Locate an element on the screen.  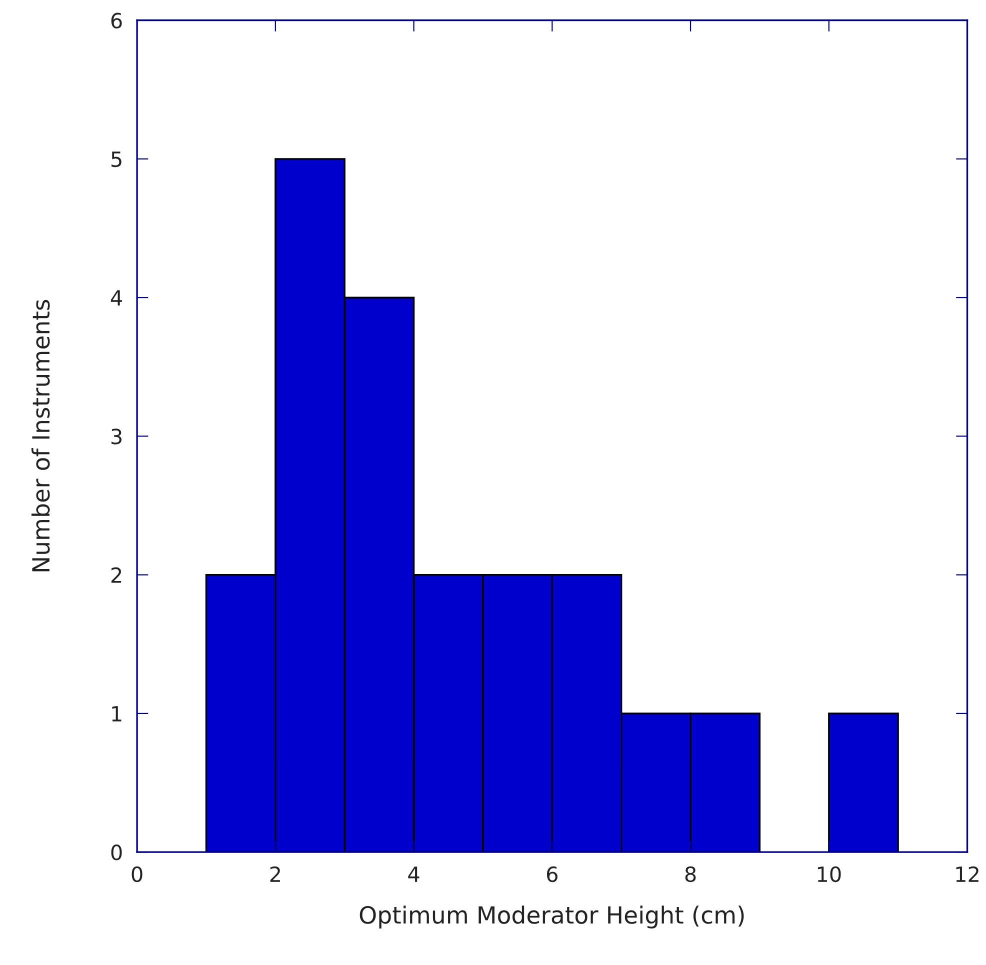
y-tick-label: 2 is located at coordinates (116, 575).